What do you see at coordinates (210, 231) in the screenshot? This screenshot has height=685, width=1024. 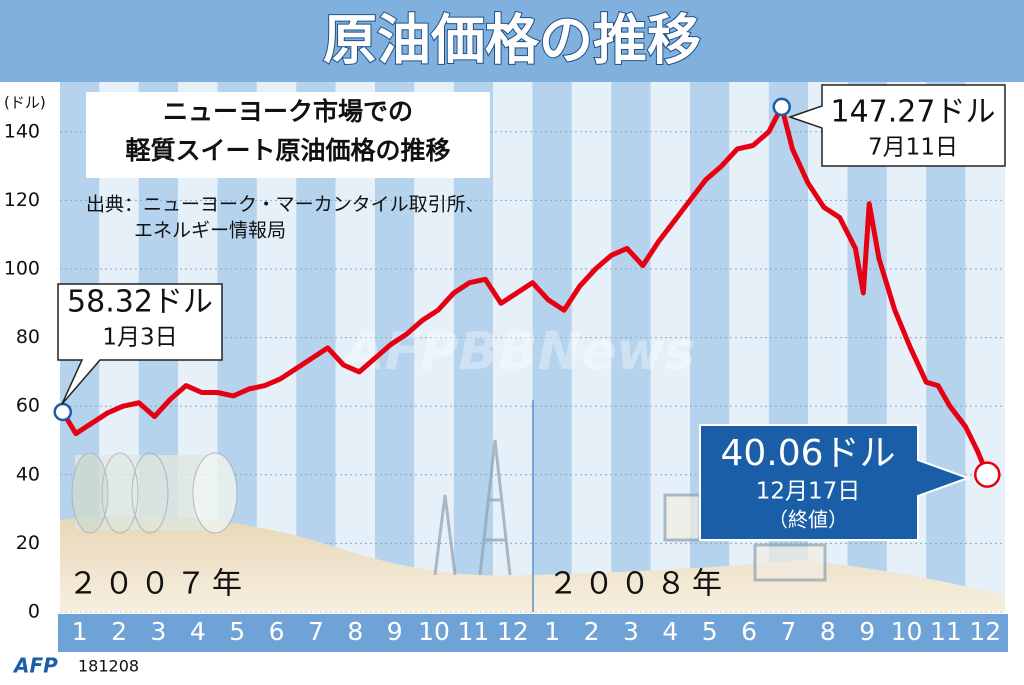 I see `source: エネルギー情報局` at bounding box center [210, 231].